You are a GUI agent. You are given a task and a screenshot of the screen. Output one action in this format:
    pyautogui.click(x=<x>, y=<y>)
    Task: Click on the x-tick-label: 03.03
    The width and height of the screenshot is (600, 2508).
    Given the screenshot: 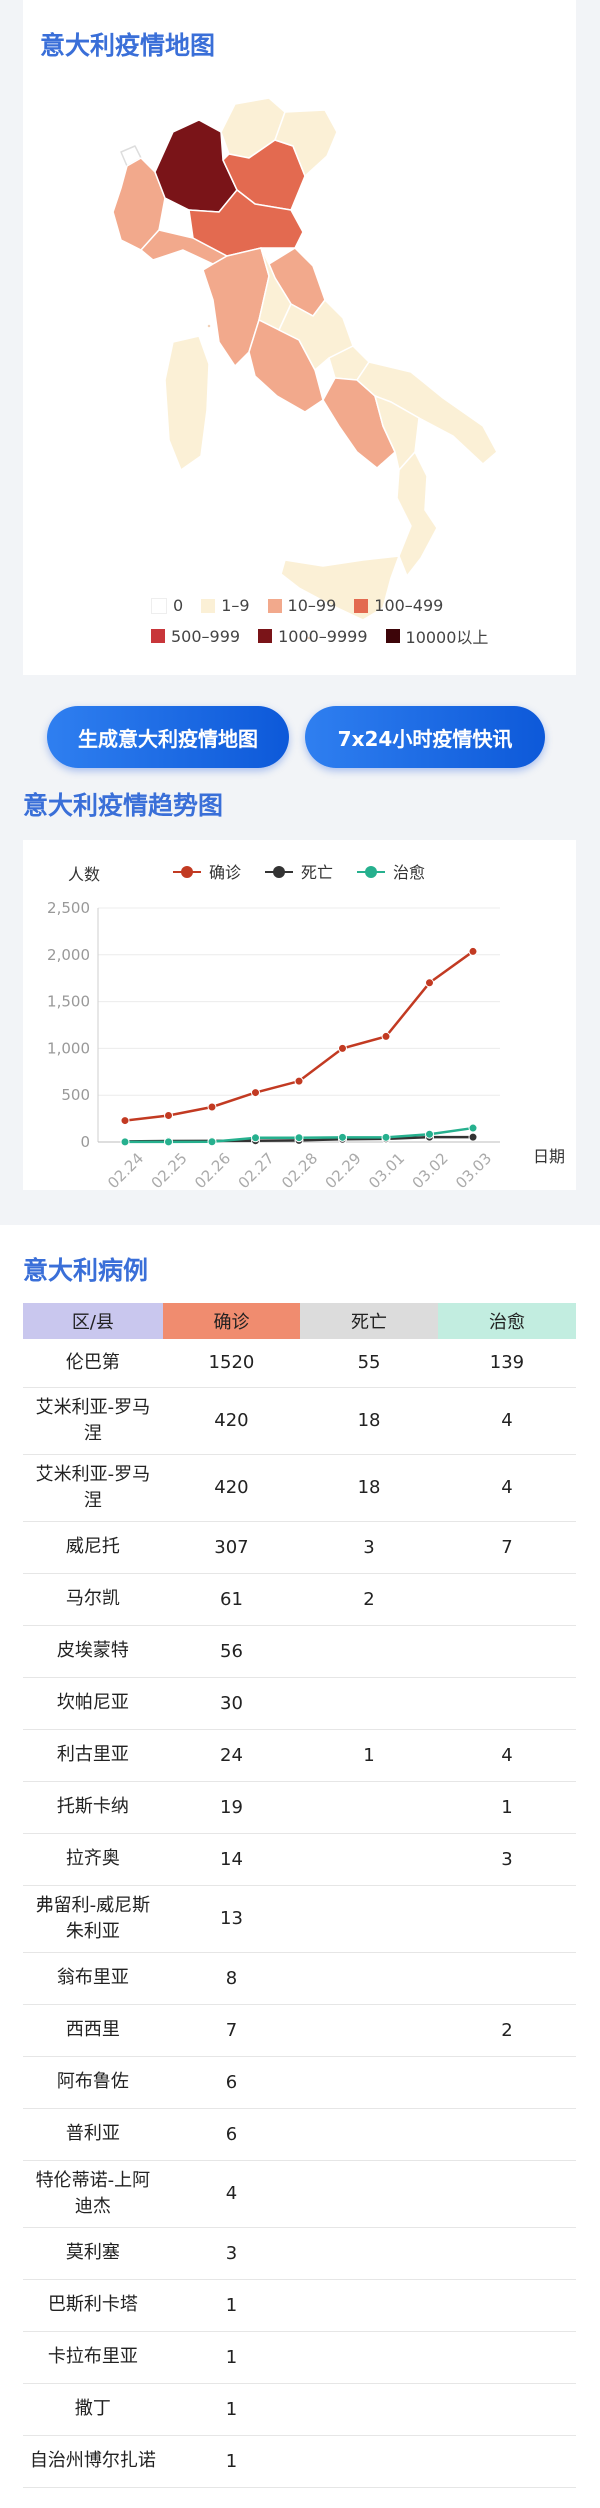 What is the action you would take?
    pyautogui.click(x=473, y=1169)
    